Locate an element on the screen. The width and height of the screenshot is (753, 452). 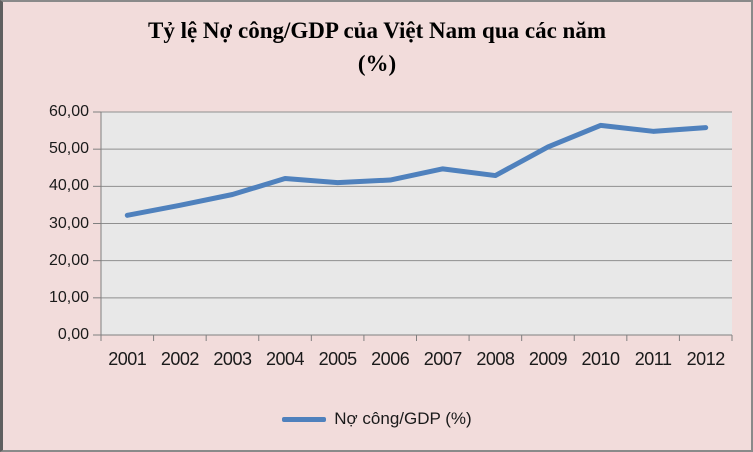
x-axis-tick-label: 2004 is located at coordinates (285, 359).